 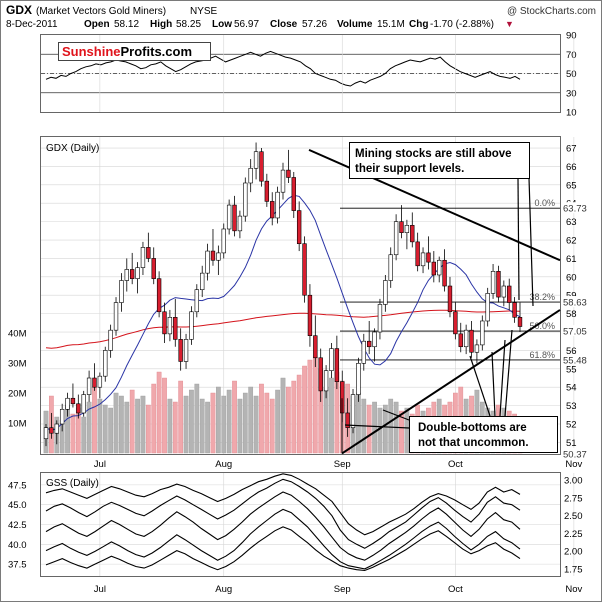 I want to click on volume-label: Volume, so click(x=355, y=24).